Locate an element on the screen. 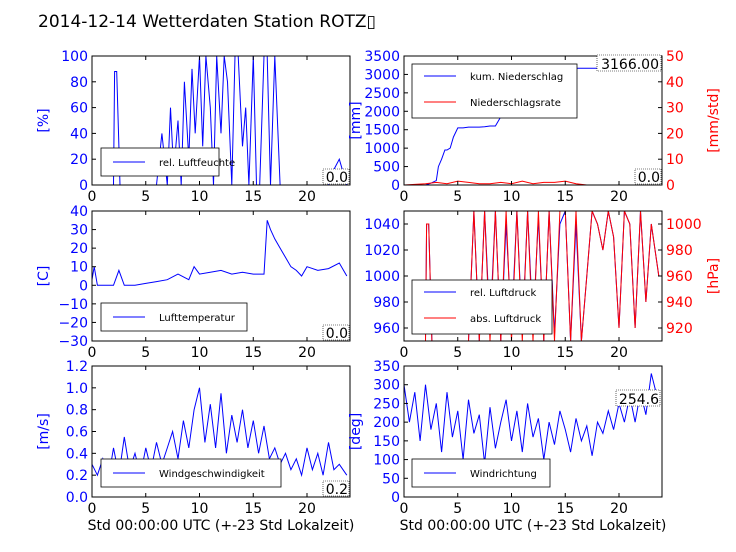  x-axis-label-wind-direction: Std 00:00:00 UTC (+-23 Std Lokalzeit) is located at coordinates (533, 526).